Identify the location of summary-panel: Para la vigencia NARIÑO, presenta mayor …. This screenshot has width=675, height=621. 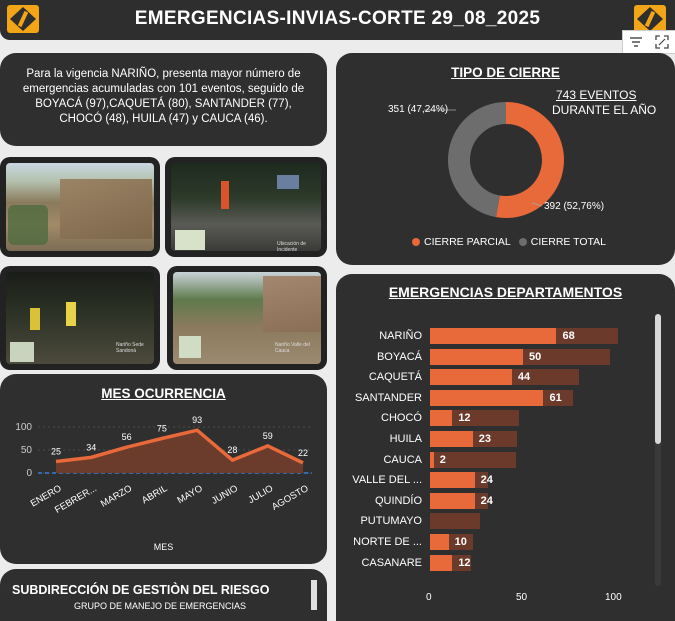
(163, 99).